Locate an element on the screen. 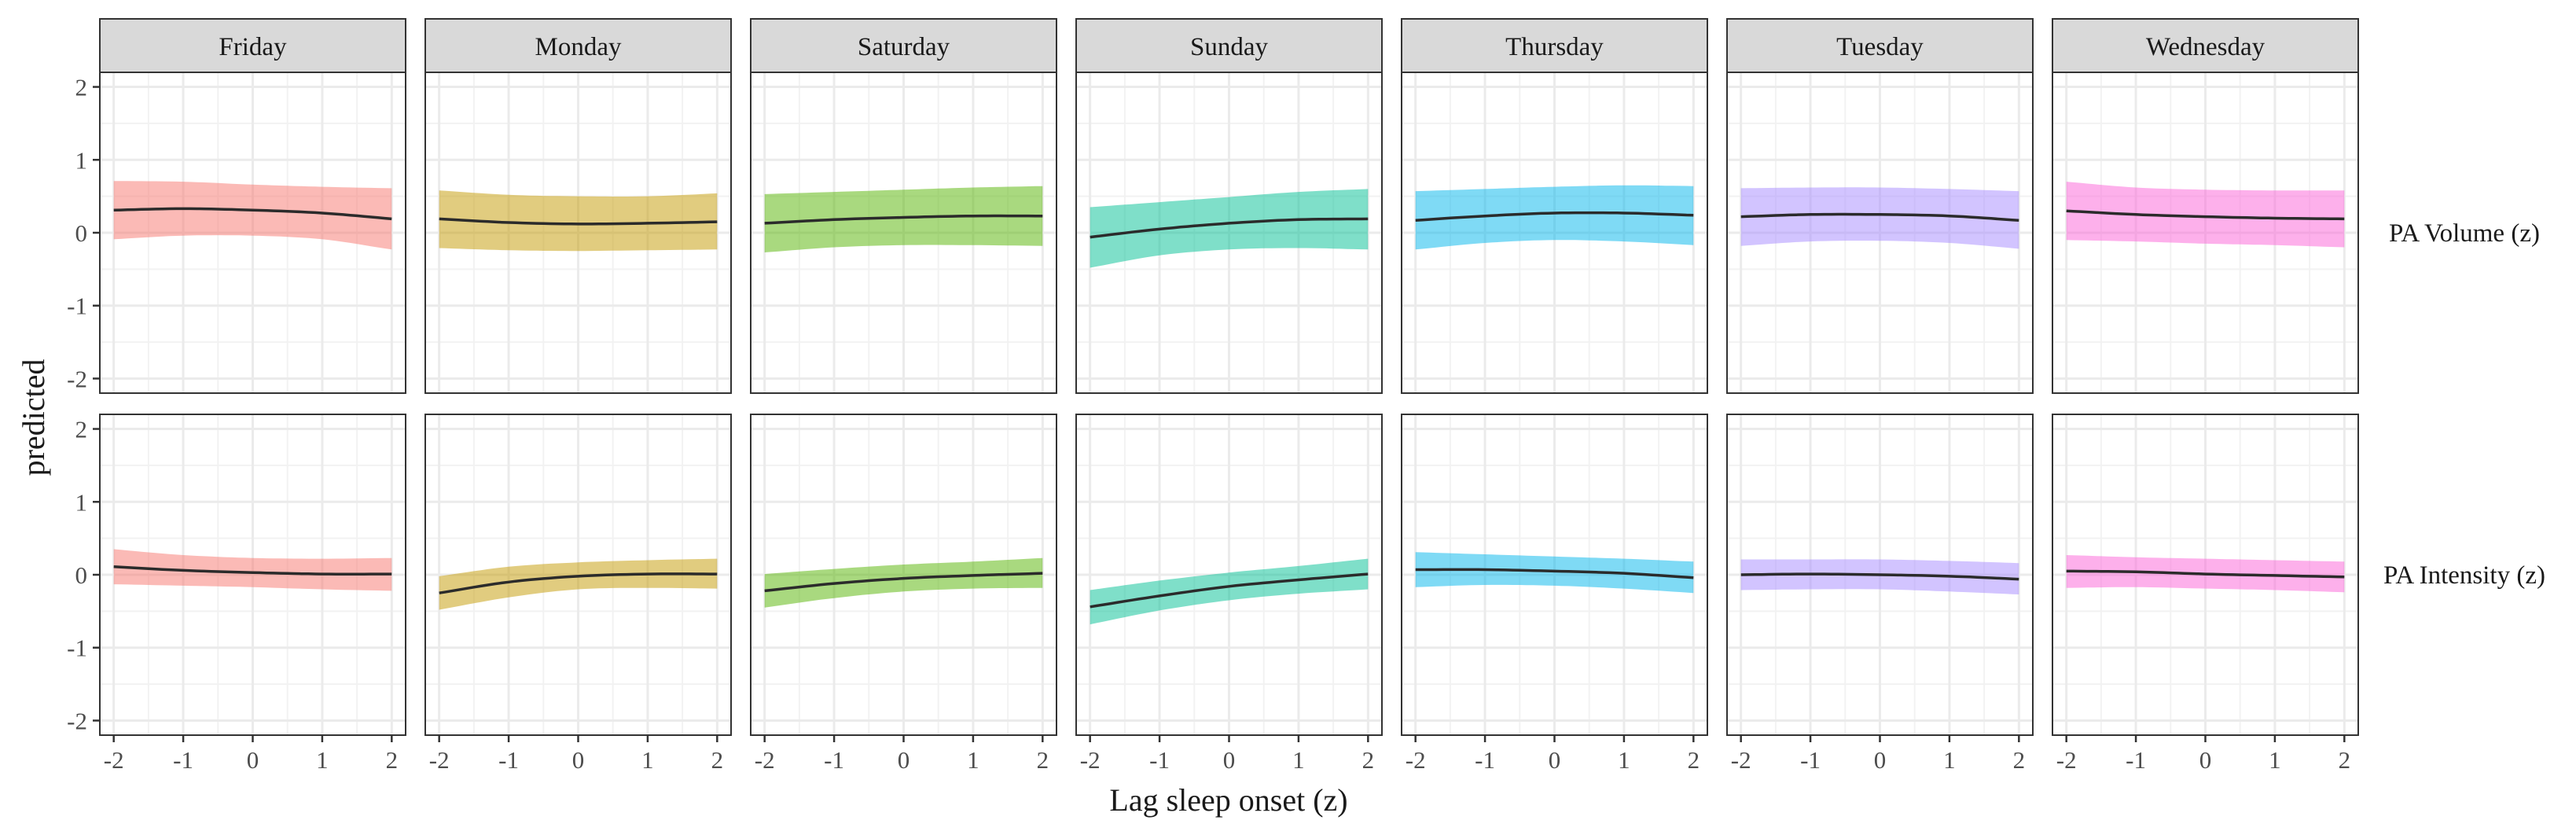 The image size is (2576, 835). strip-label: Thursday is located at coordinates (1554, 47).